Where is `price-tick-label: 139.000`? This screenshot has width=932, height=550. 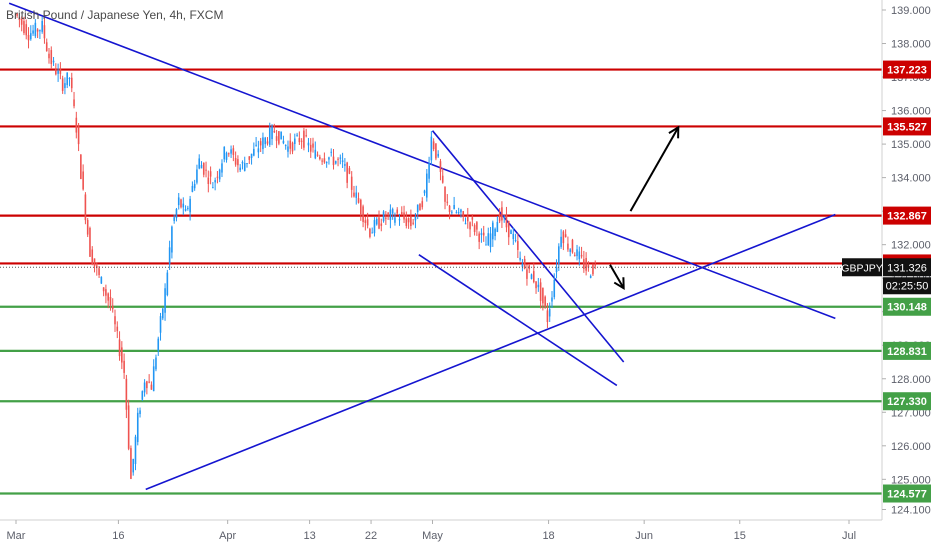 price-tick-label: 139.000 is located at coordinates (911, 11).